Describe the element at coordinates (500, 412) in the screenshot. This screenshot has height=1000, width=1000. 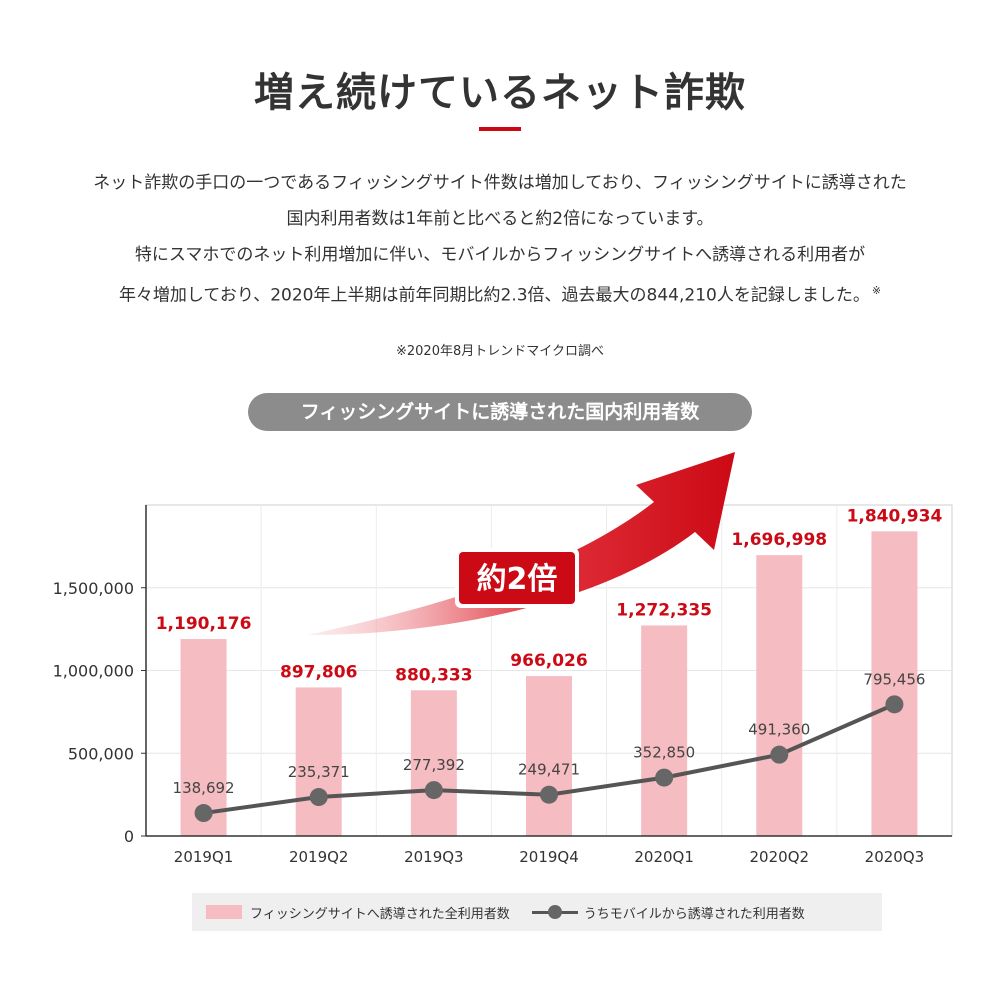
I see `chart-title: フィッシングサイトに誘導された国内利用者数` at that location.